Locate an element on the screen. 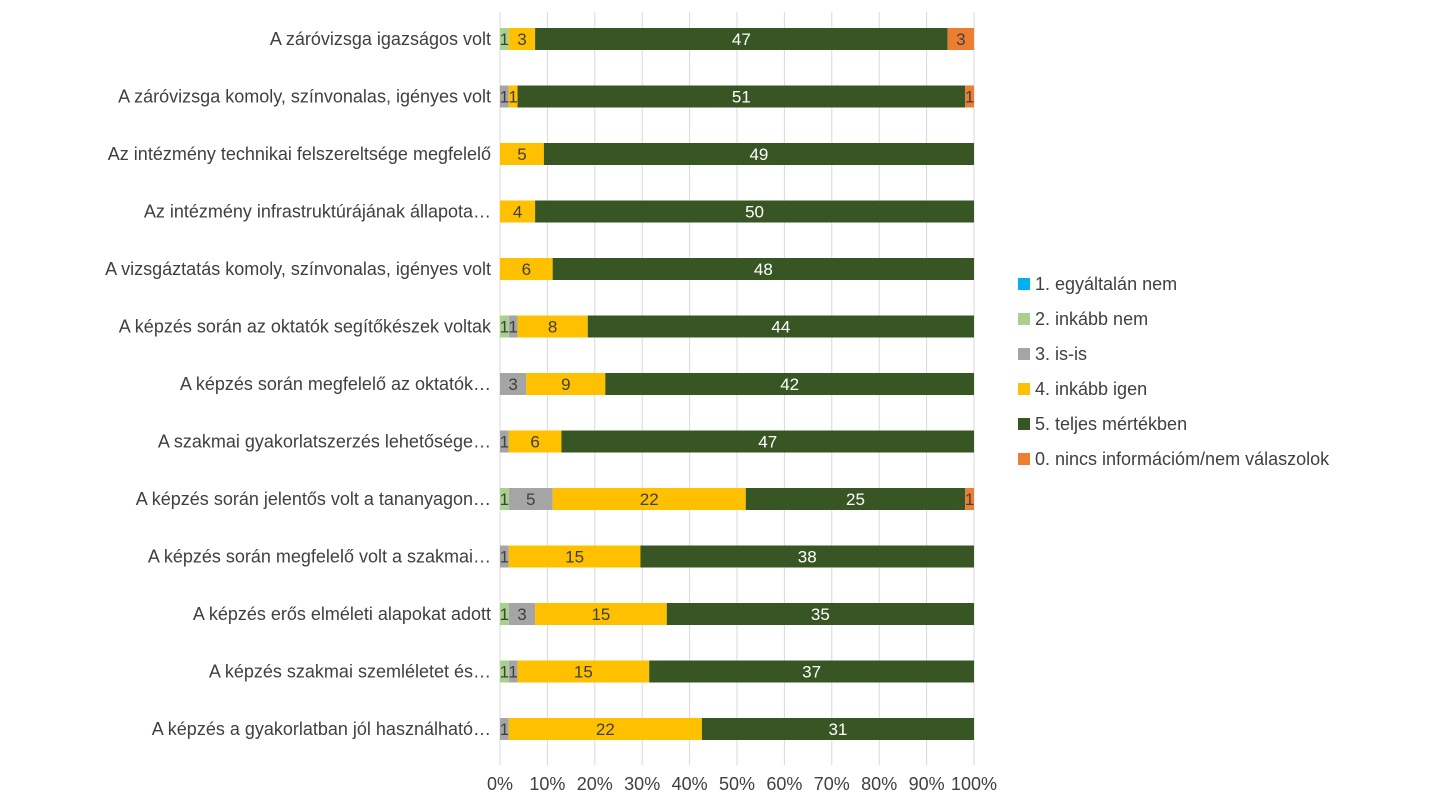 This screenshot has height=794, width=1429. data-label: 44 is located at coordinates (780, 327).